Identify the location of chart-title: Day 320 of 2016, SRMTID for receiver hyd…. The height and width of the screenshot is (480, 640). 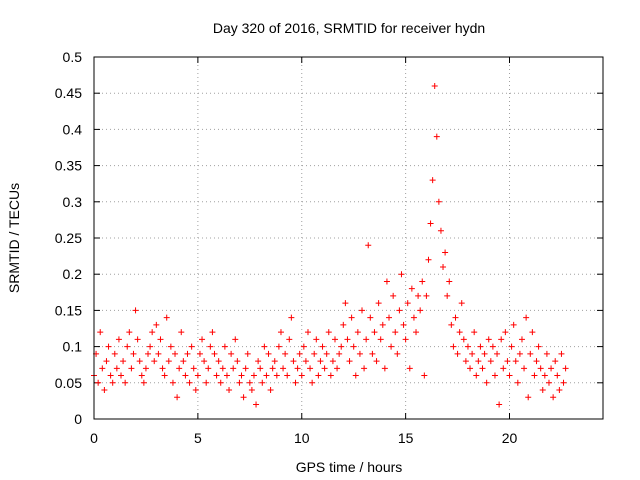
(349, 28).